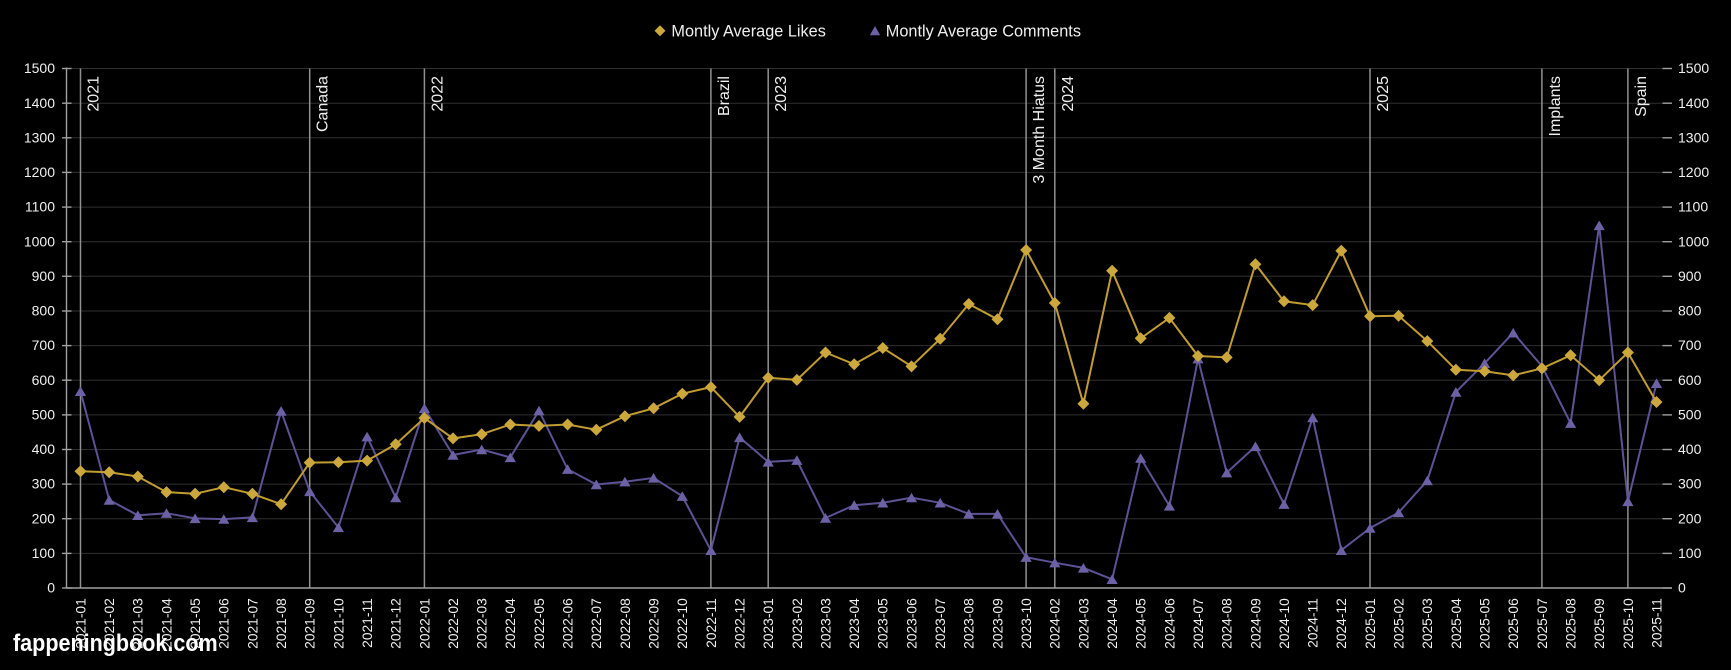 The image size is (1731, 670). Describe the element at coordinates (1555, 106) in the screenshot. I see `svg-text: Implants` at that location.